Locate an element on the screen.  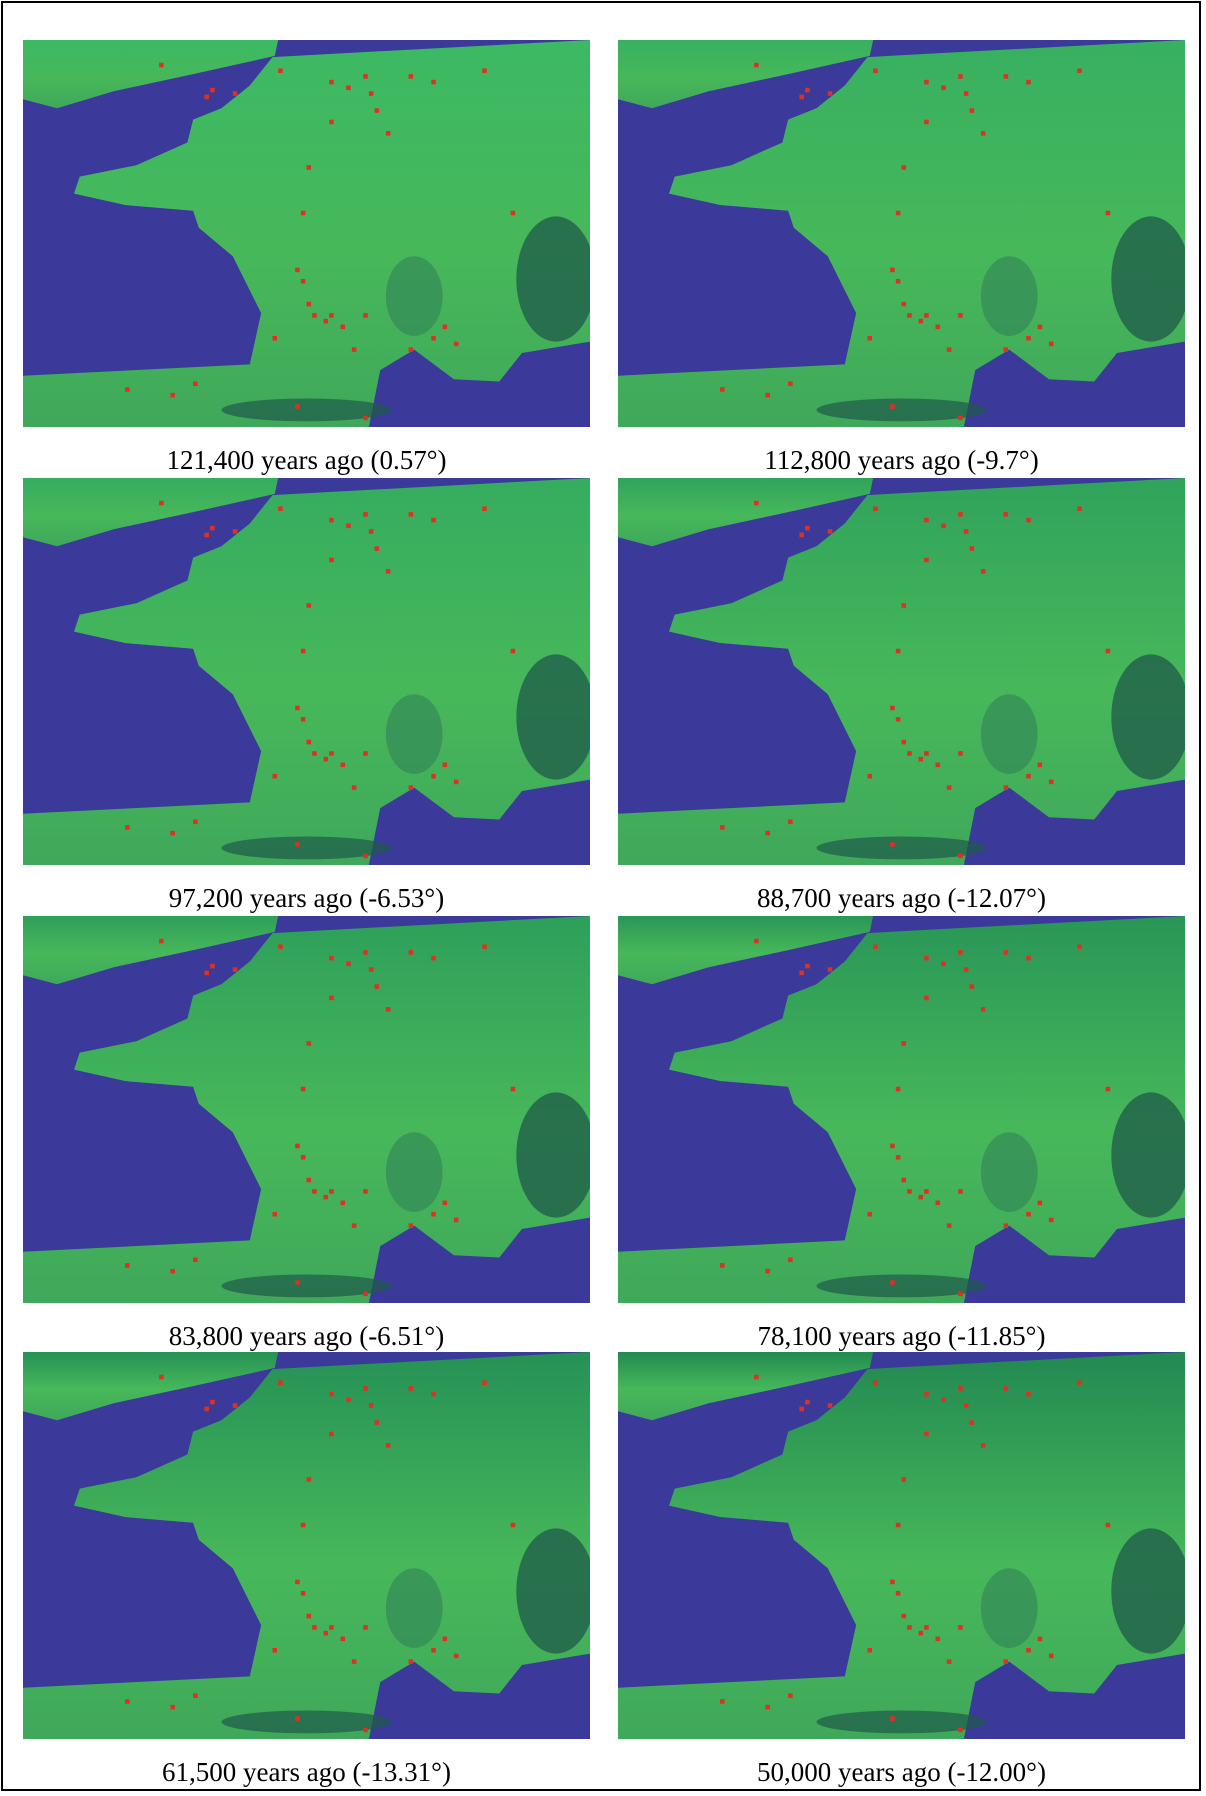
map-panel: 121,400 years ago (0.57°) is located at coordinates (306, 258).